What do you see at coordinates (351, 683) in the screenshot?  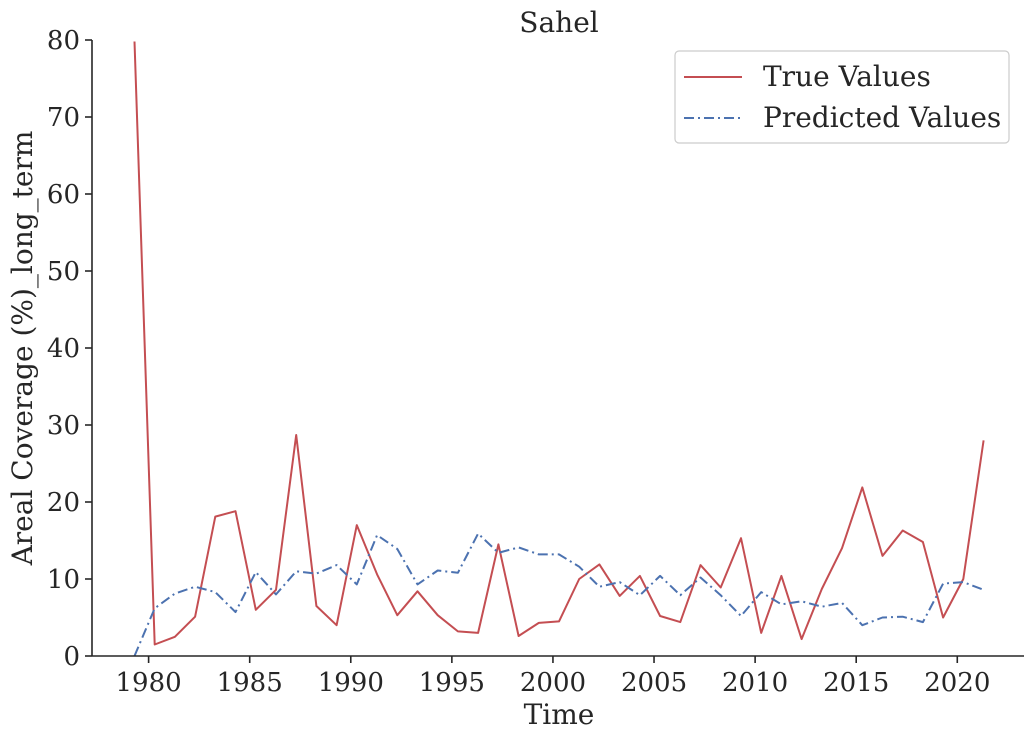 I see `x-tick-label: 1990` at bounding box center [351, 683].